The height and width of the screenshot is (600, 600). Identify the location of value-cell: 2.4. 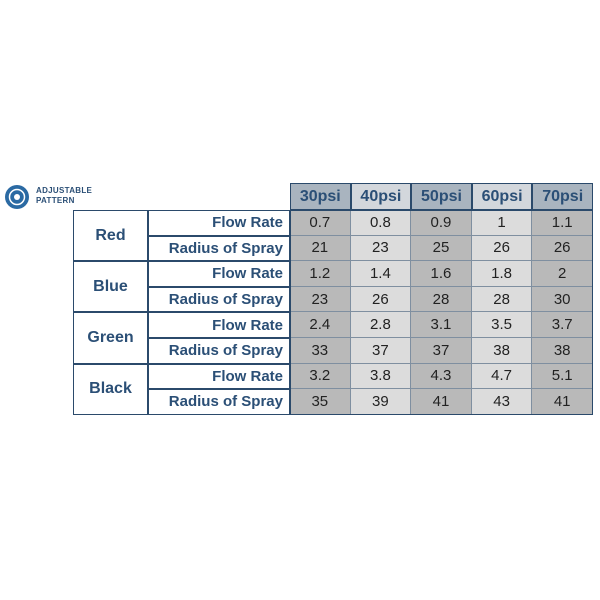
(320, 325).